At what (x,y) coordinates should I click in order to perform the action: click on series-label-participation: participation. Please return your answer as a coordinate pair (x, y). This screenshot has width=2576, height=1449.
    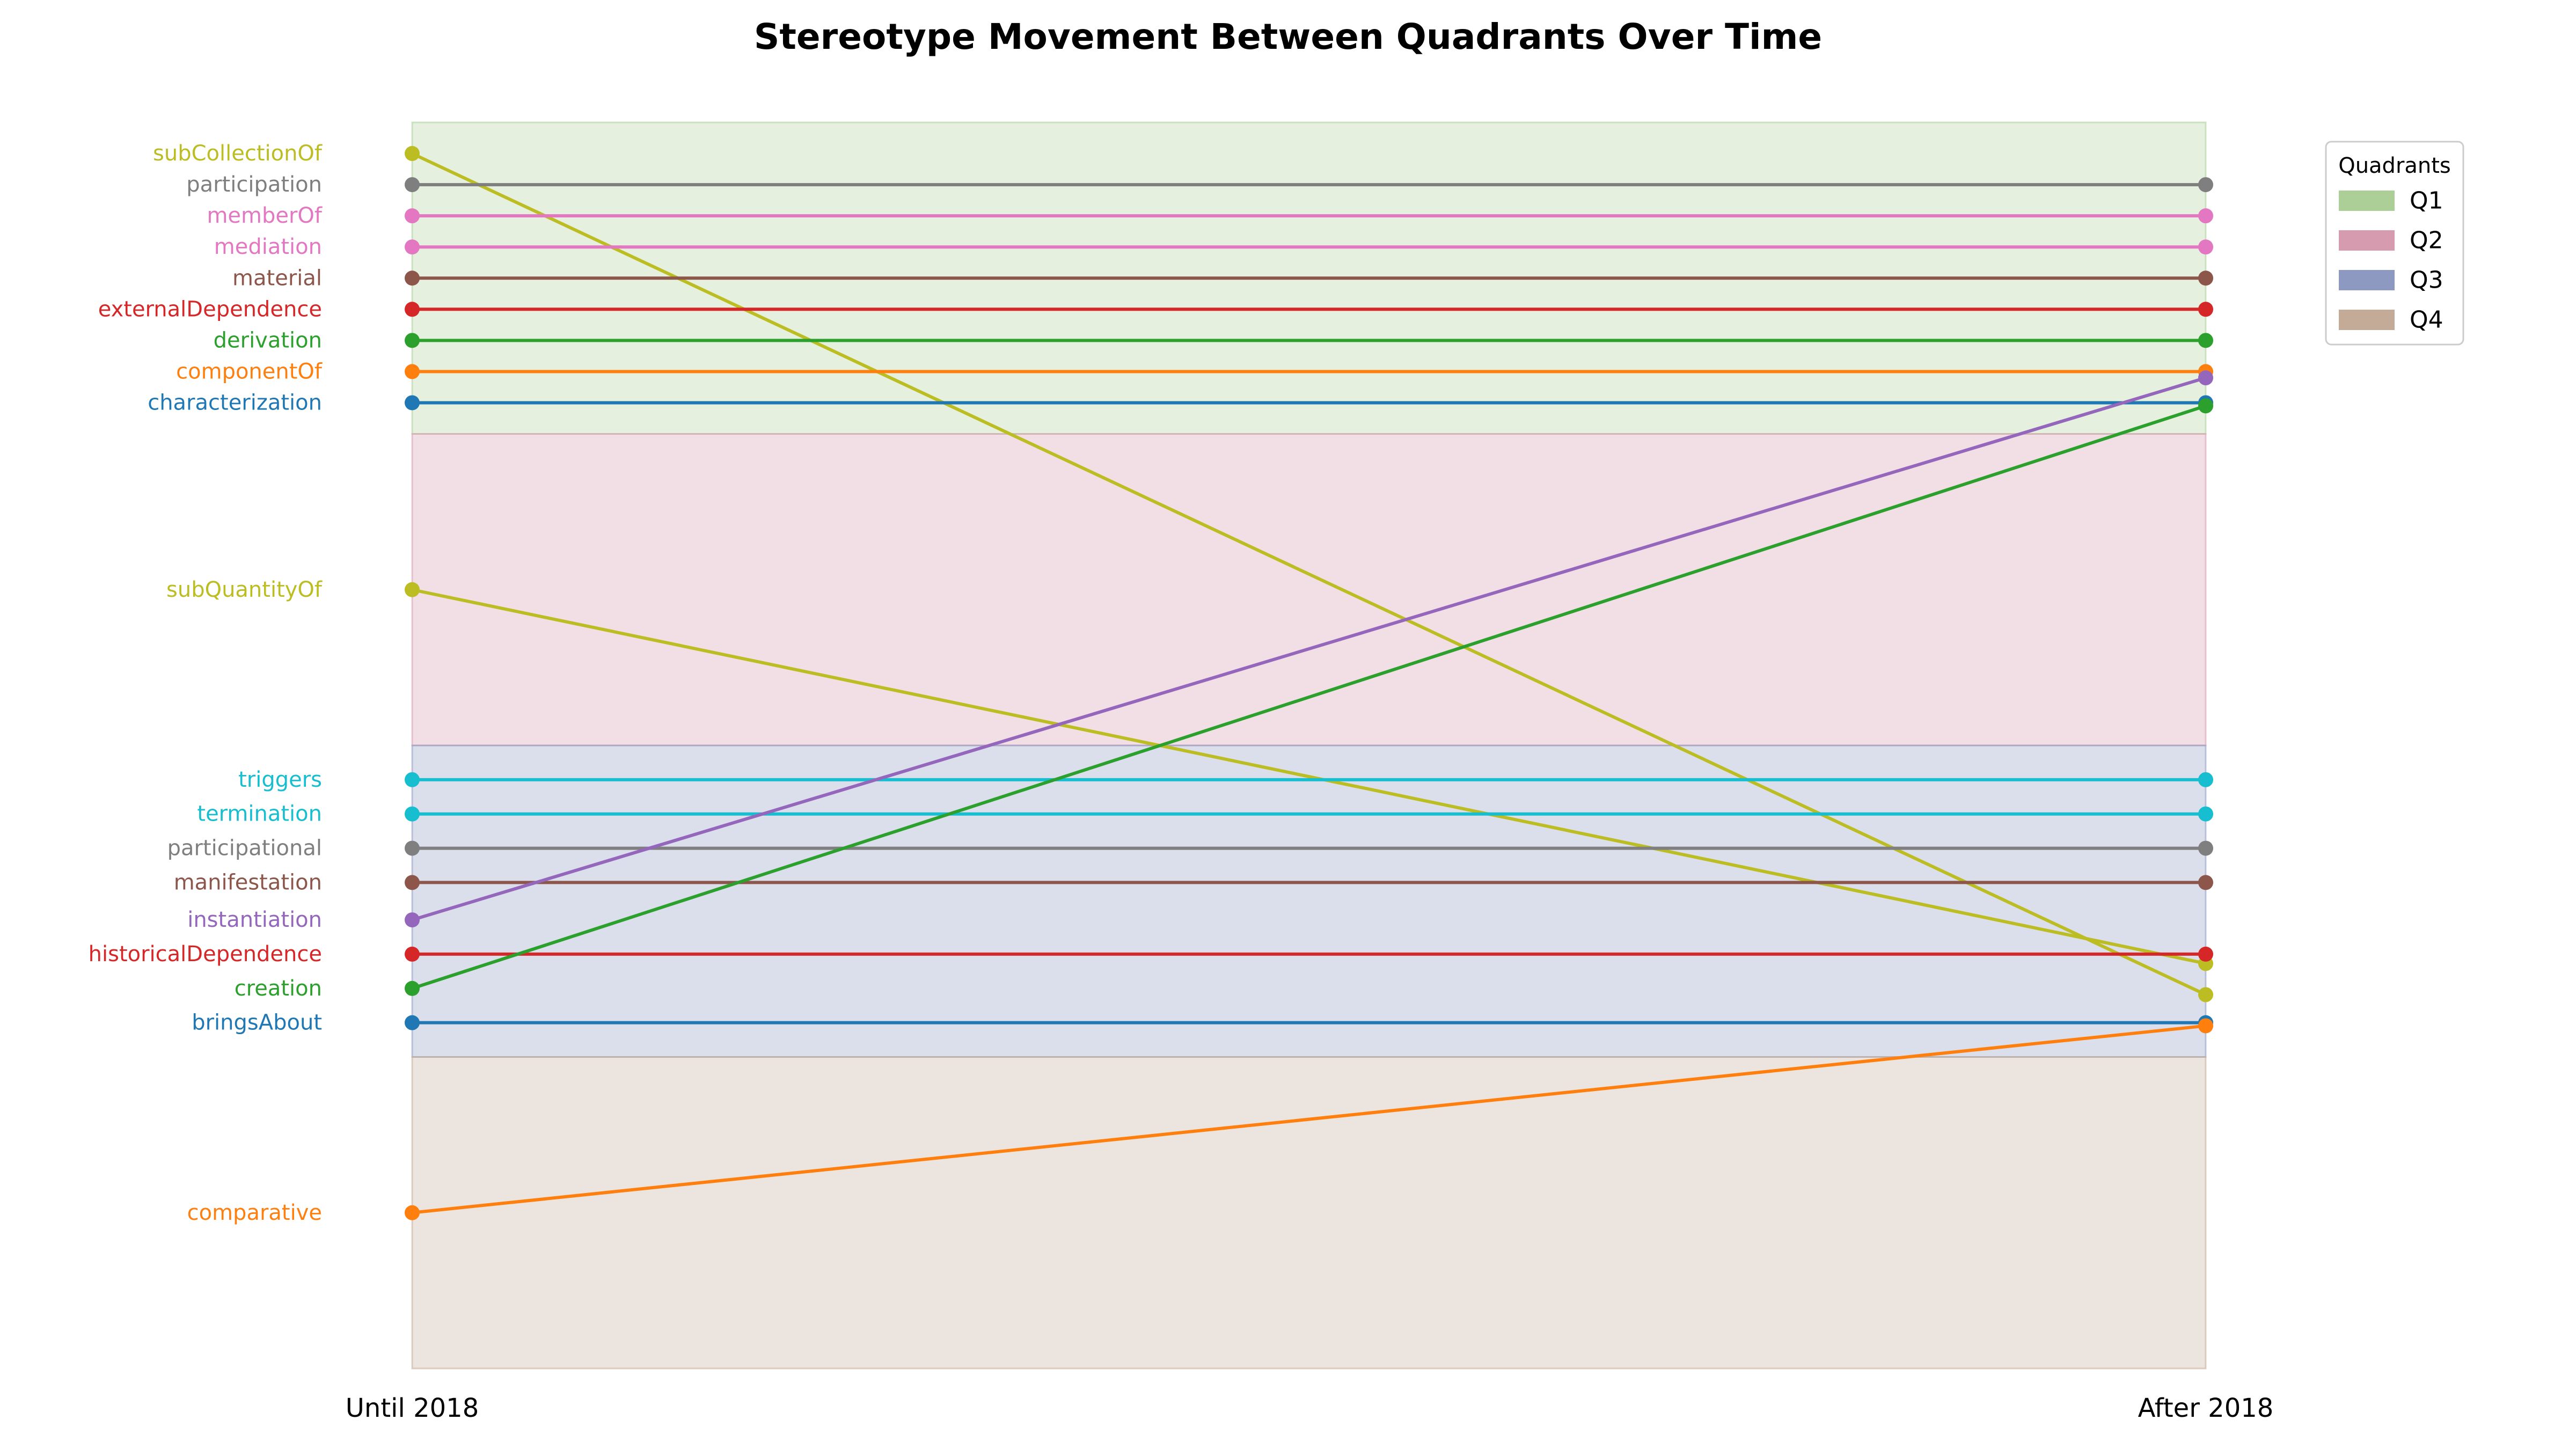
    Looking at the image, I should click on (254, 184).